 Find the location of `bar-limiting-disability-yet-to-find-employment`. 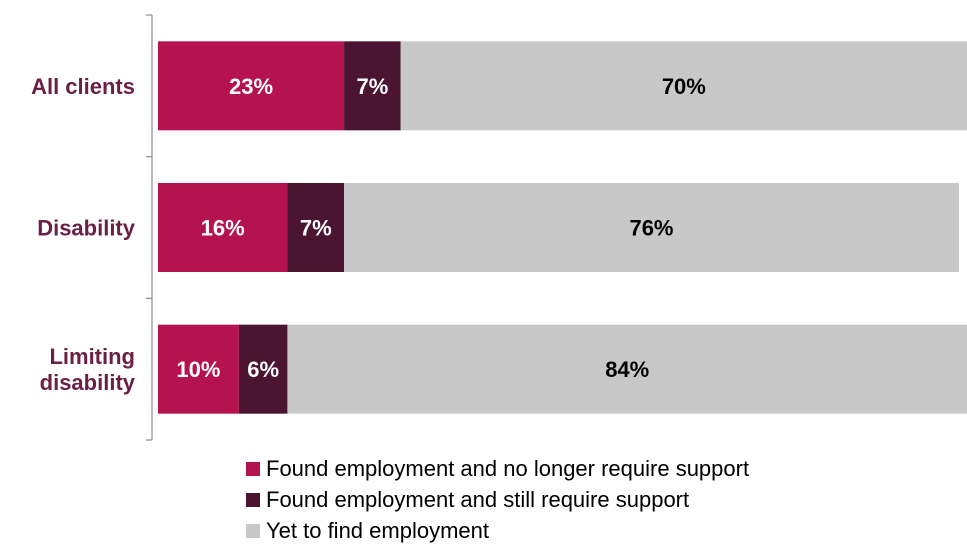

bar-limiting-disability-yet-to-find-employment is located at coordinates (627, 369).